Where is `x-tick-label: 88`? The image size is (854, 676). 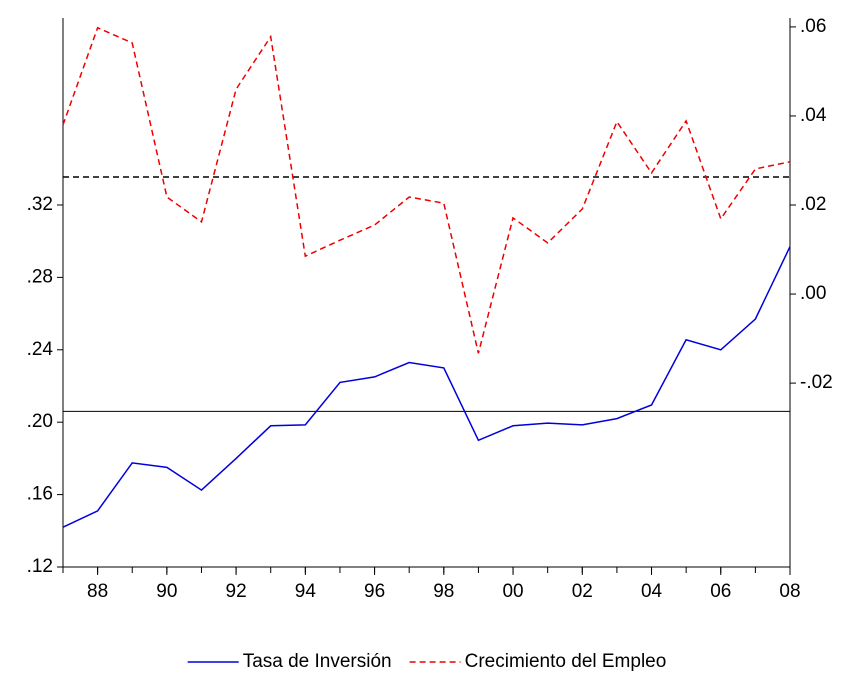 x-tick-label: 88 is located at coordinates (97, 591).